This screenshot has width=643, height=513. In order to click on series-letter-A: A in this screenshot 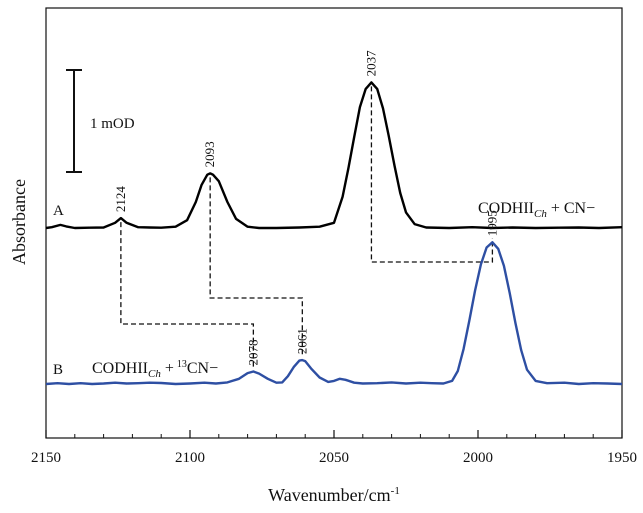, I will do `click(58, 211)`.